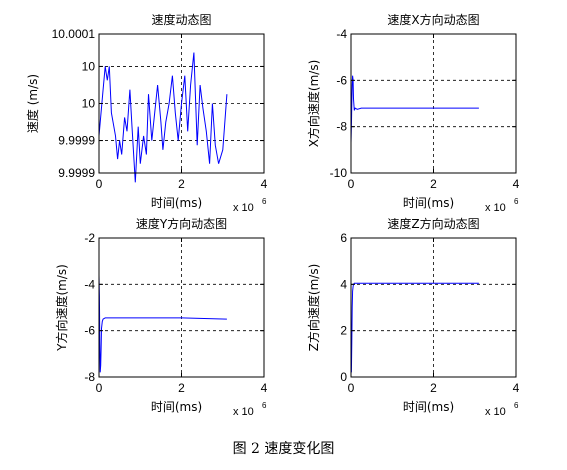  Describe the element at coordinates (181, 223) in the screenshot. I see `chart-title: 速度Y方向动态图` at that location.